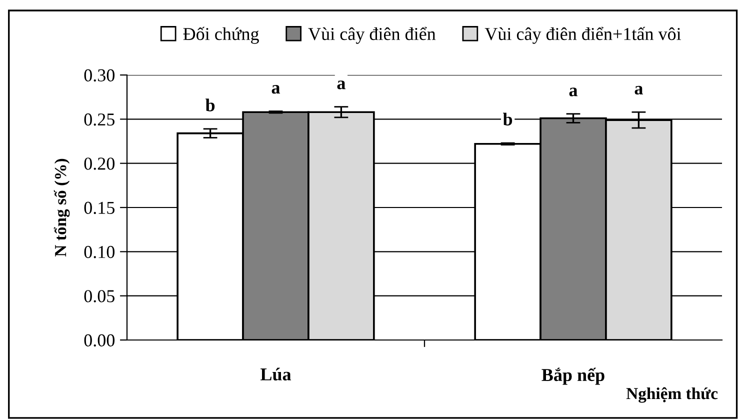 Image resolution: width=739 pixels, height=420 pixels. I want to click on legend-label: Đối chứng, so click(221, 35).